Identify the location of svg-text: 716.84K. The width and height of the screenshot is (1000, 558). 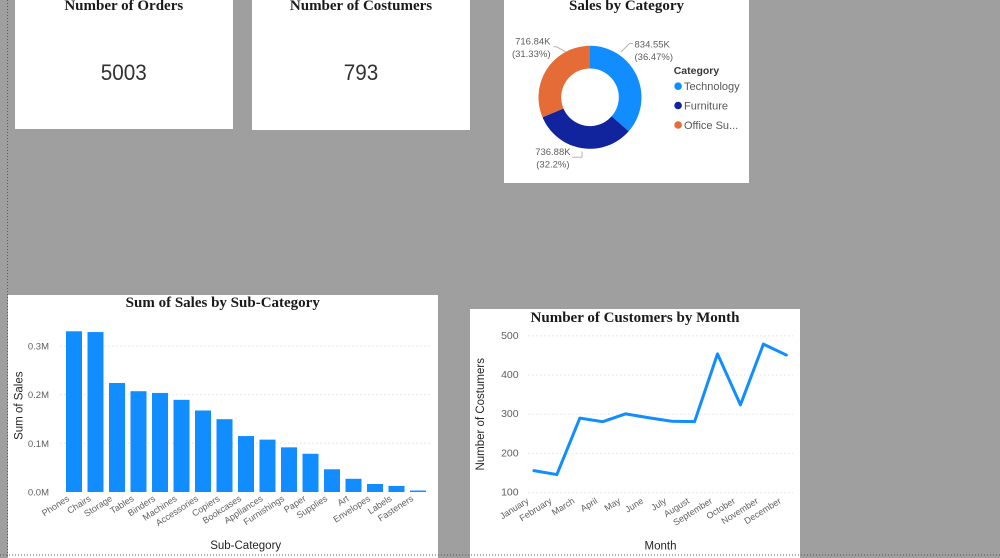
(533, 41).